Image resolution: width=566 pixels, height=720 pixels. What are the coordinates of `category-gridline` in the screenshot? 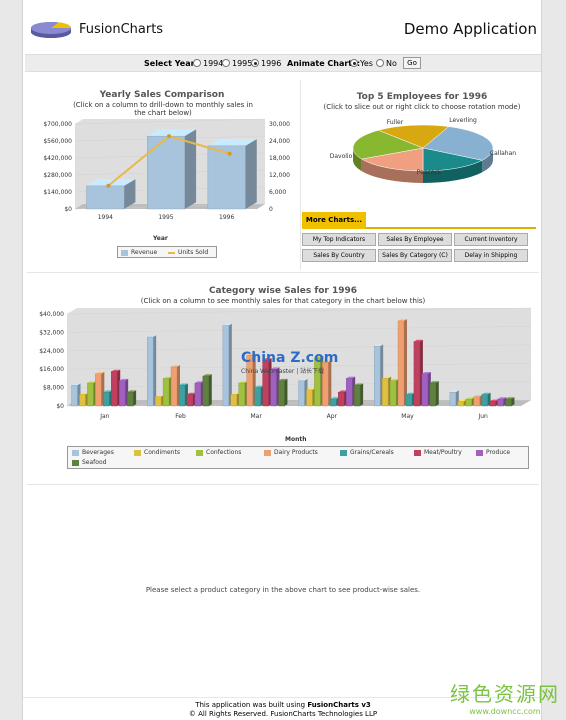 It's located at (299, 366).